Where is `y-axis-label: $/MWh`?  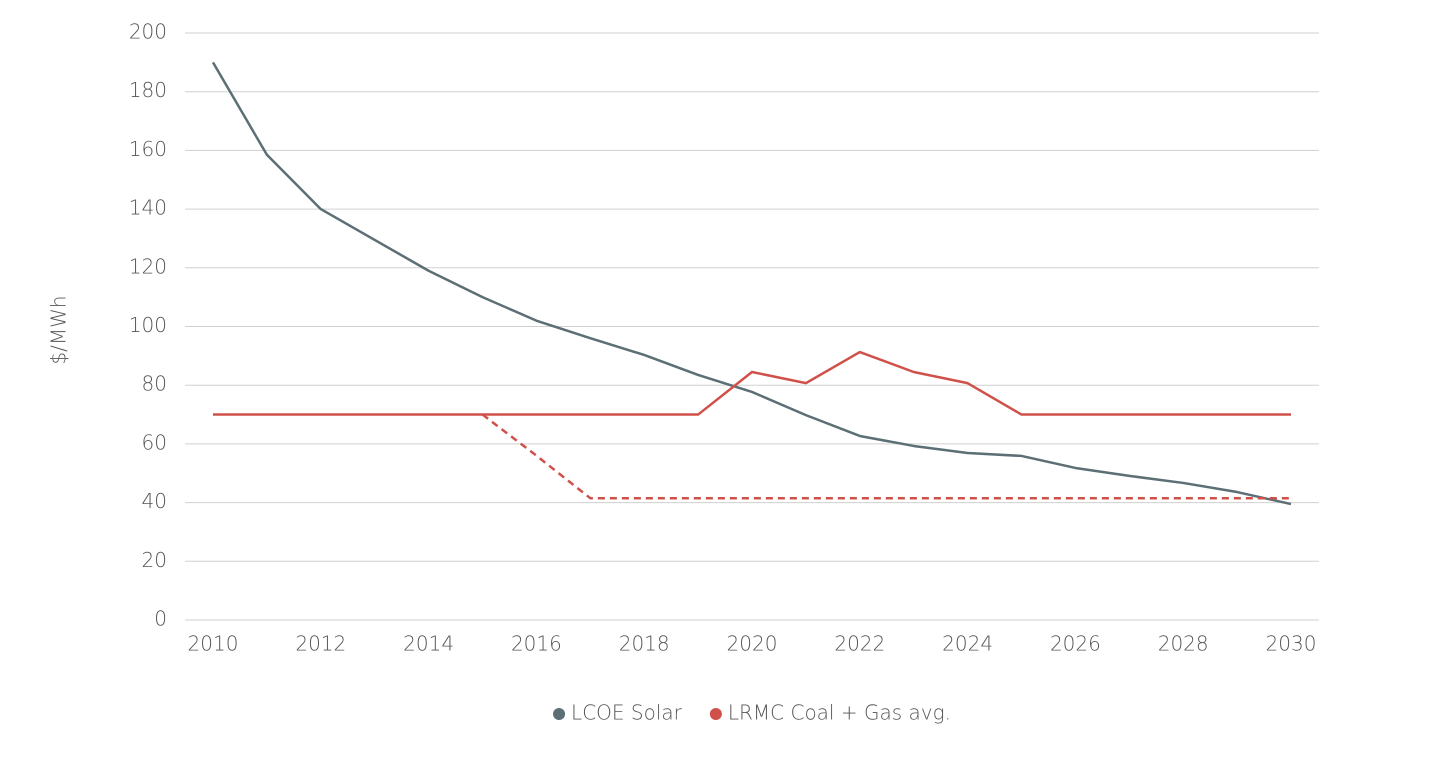 y-axis-label: $/MWh is located at coordinates (59, 329).